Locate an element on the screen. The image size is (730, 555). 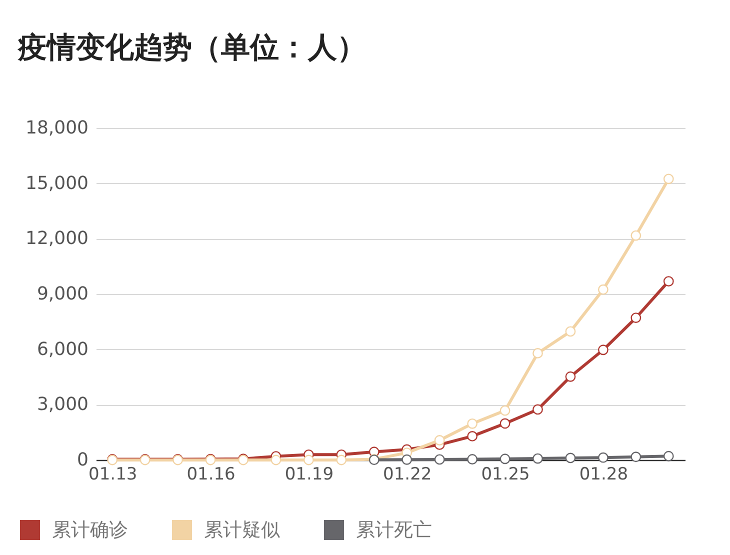
x-tick-label: 01.28 is located at coordinates (603, 474).